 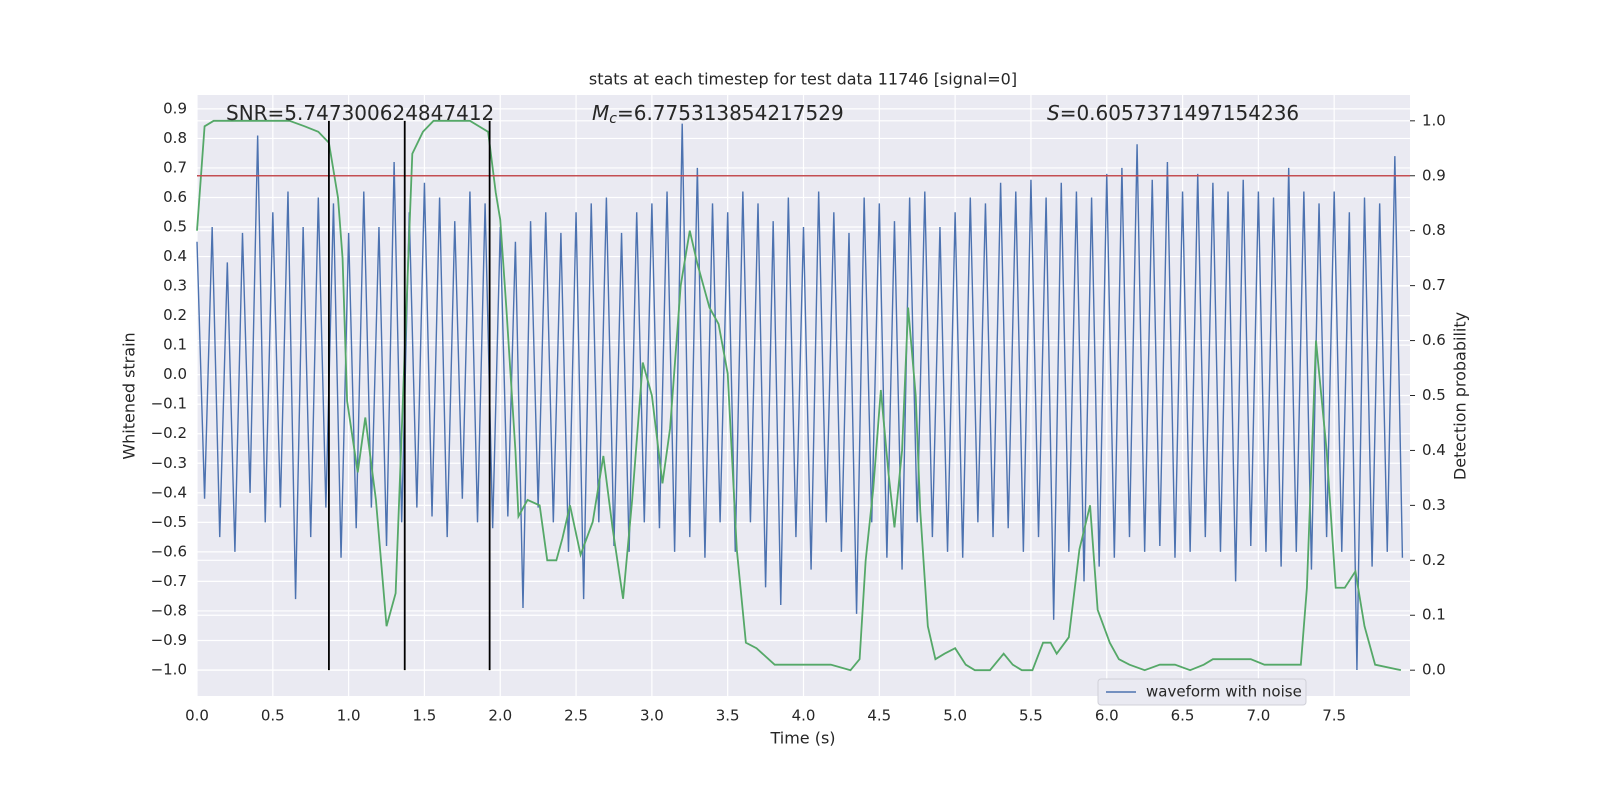 What do you see at coordinates (169, 463) in the screenshot?
I see `y-tick-label: −0.3` at bounding box center [169, 463].